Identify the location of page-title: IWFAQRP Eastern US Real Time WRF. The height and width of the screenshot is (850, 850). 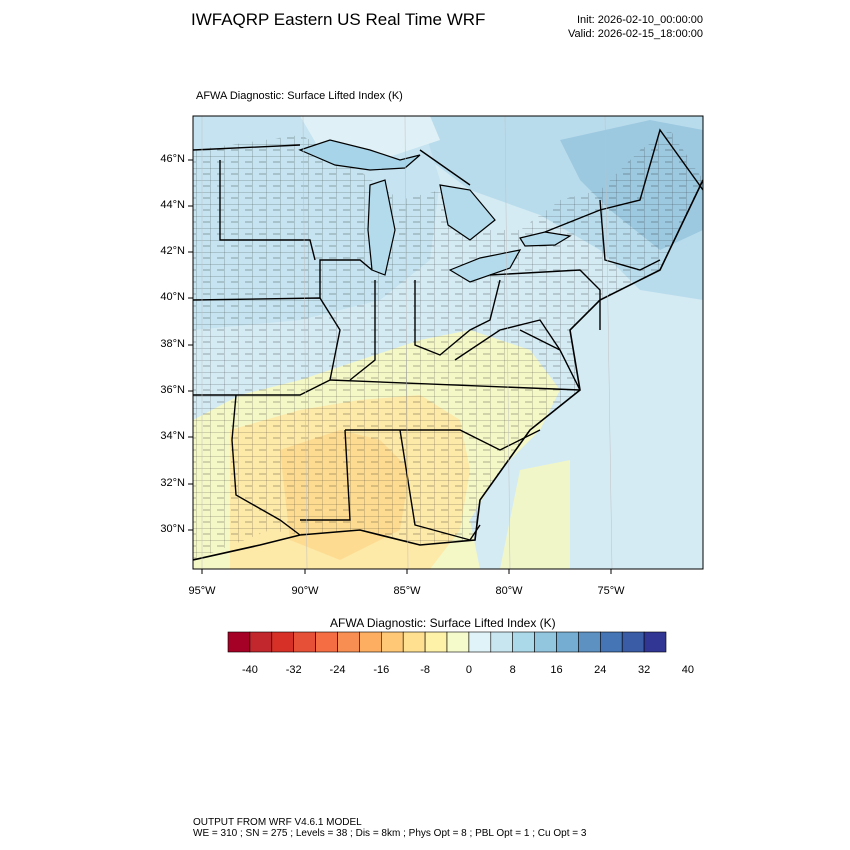
(338, 19).